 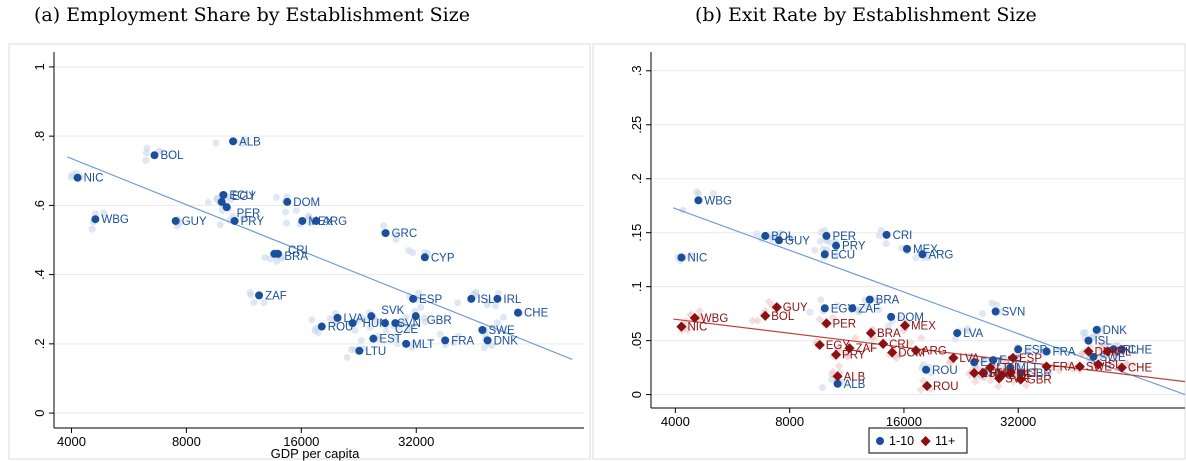 What do you see at coordinates (869, 309) in the screenshot?
I see `data-label-zaf: ZAF` at bounding box center [869, 309].